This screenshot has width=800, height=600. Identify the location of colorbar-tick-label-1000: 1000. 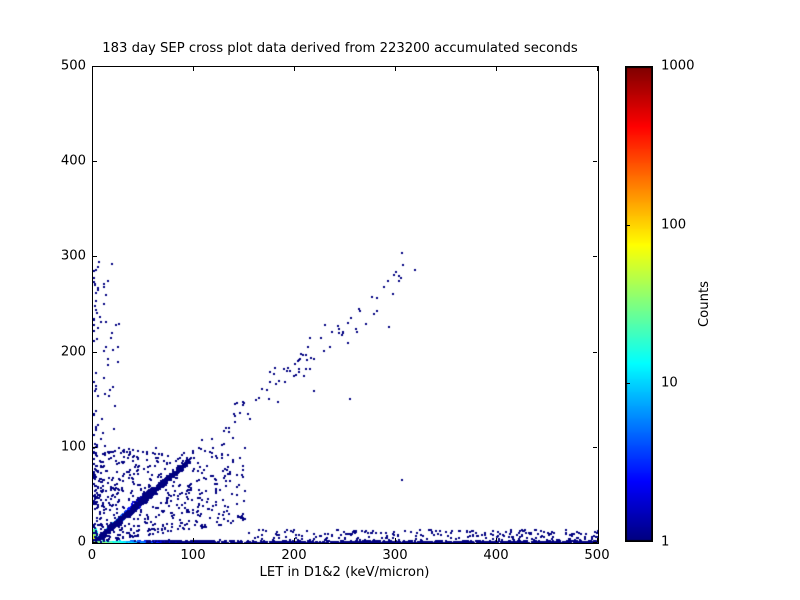
(678, 66).